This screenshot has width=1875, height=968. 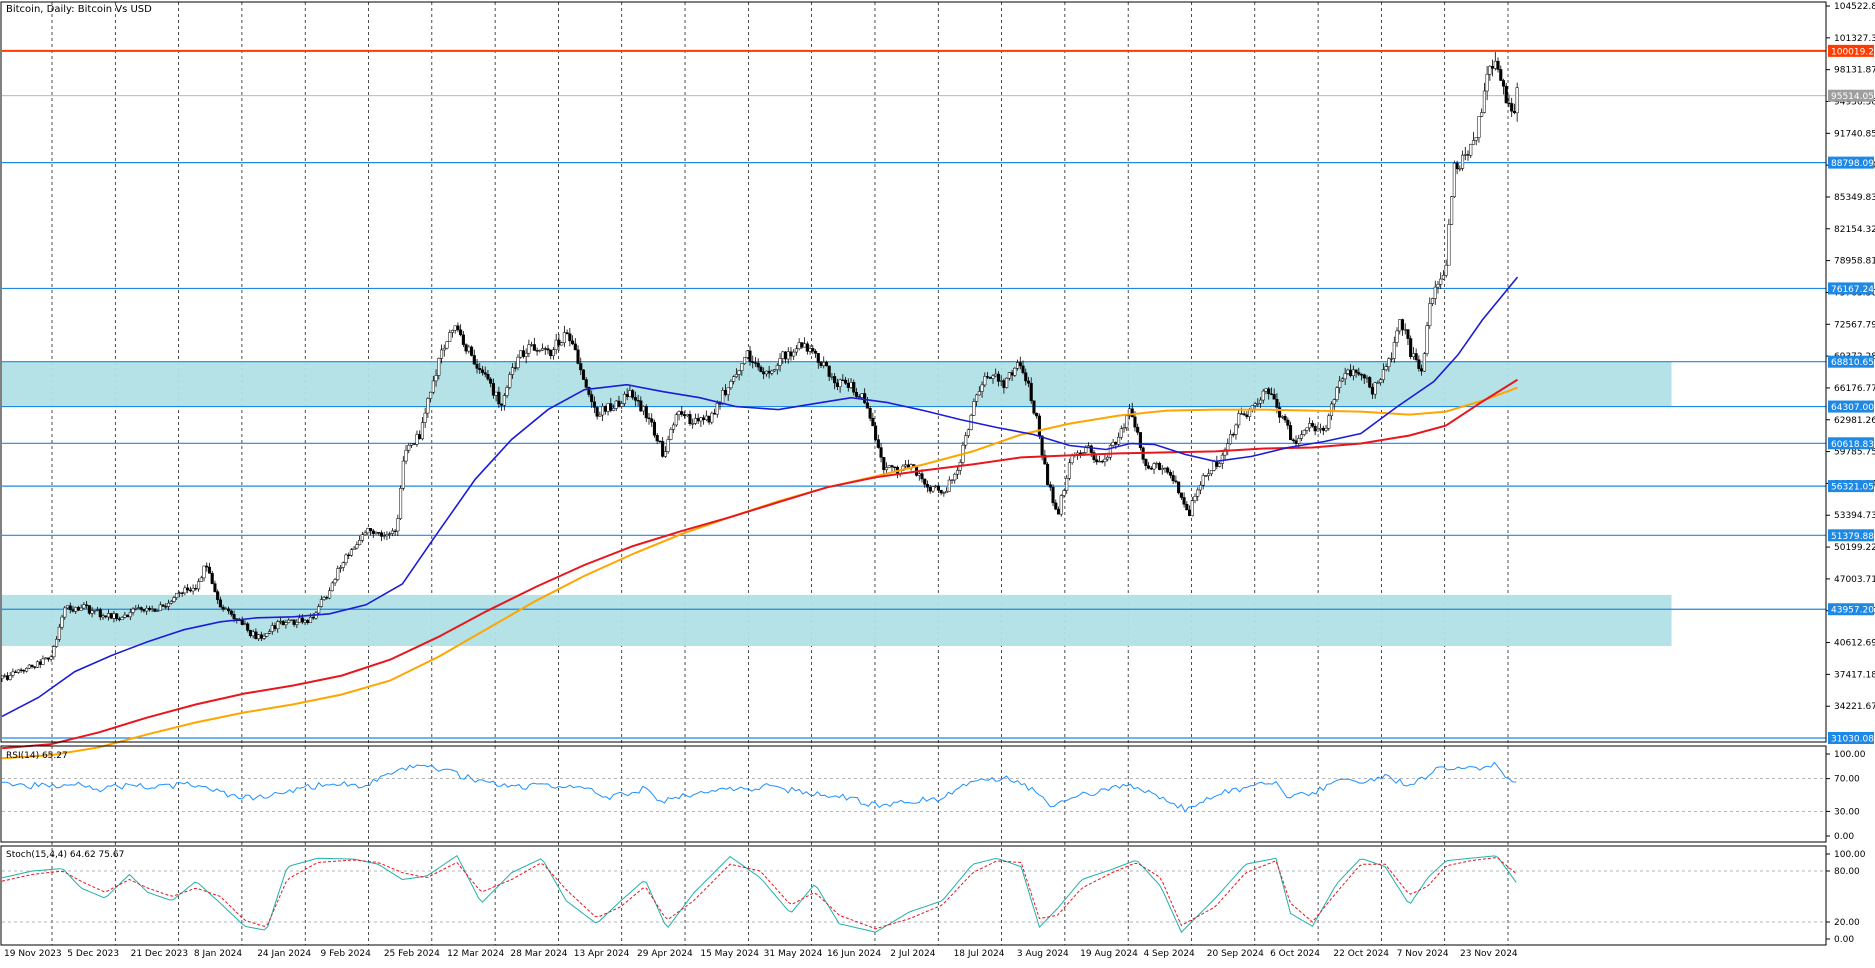 I want to click on y-tick-label: 94936.36, so click(x=1854, y=102).